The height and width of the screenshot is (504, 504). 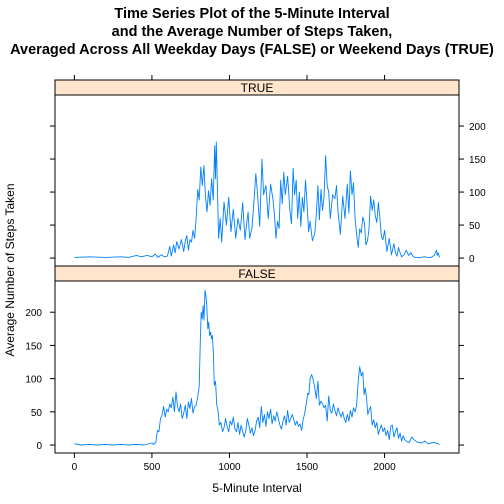 What do you see at coordinates (75, 467) in the screenshot?
I see `x-tick-label: 0` at bounding box center [75, 467].